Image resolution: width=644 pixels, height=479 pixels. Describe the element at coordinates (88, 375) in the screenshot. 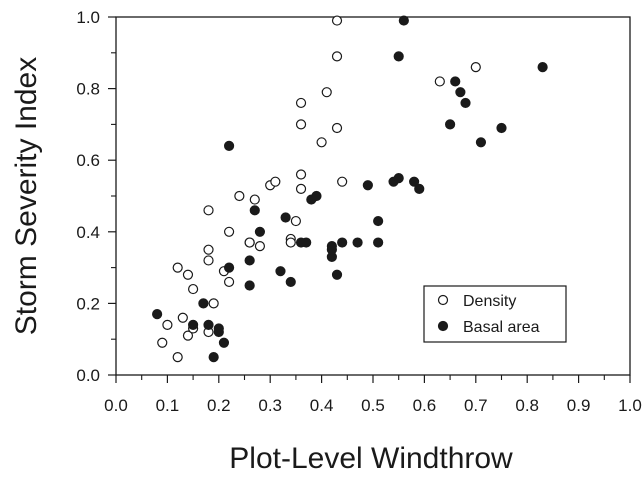

I see `y-tick-label: 0.0` at that location.